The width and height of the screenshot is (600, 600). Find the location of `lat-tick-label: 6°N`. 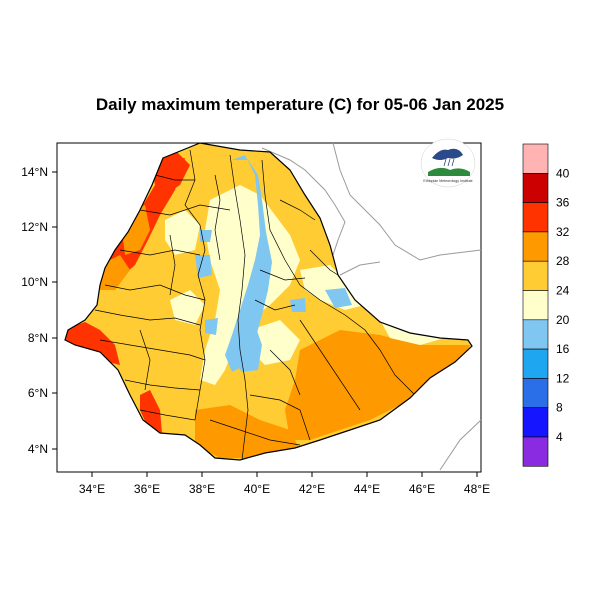

lat-tick-label: 6°N is located at coordinates (38, 393).